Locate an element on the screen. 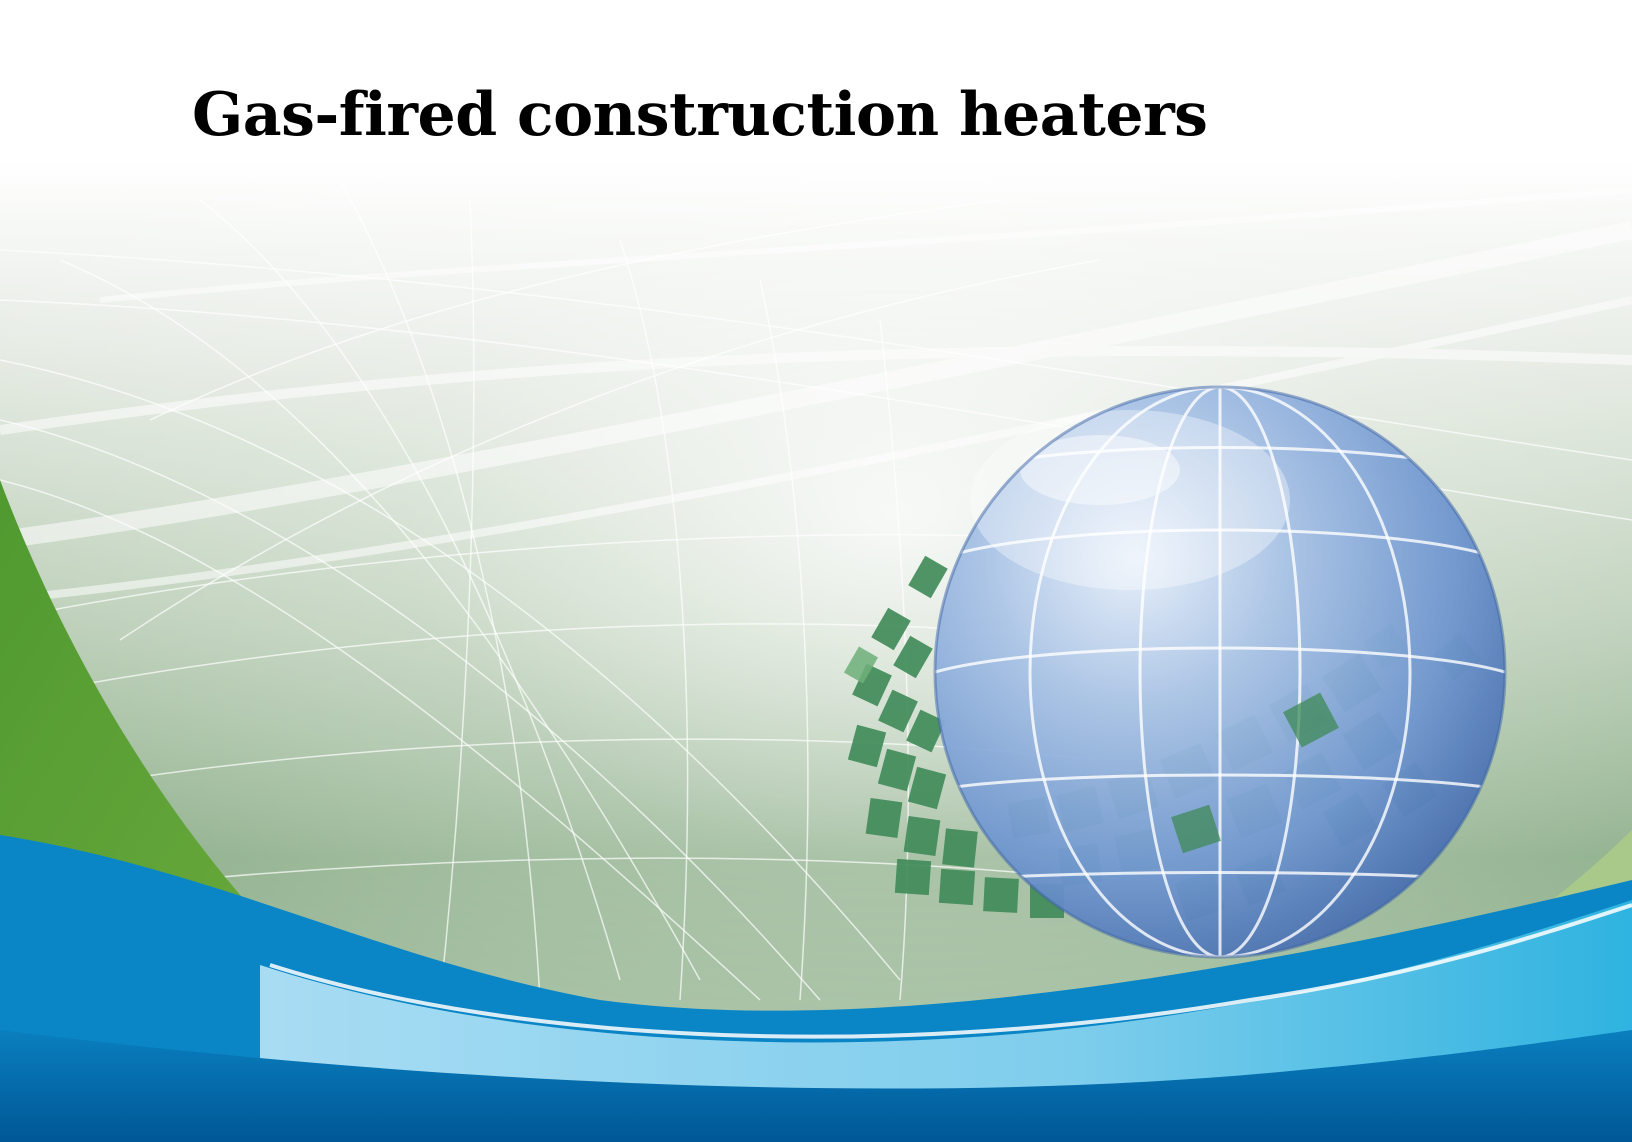 The image size is (1632, 1142). green-band is located at coordinates (150, 720).